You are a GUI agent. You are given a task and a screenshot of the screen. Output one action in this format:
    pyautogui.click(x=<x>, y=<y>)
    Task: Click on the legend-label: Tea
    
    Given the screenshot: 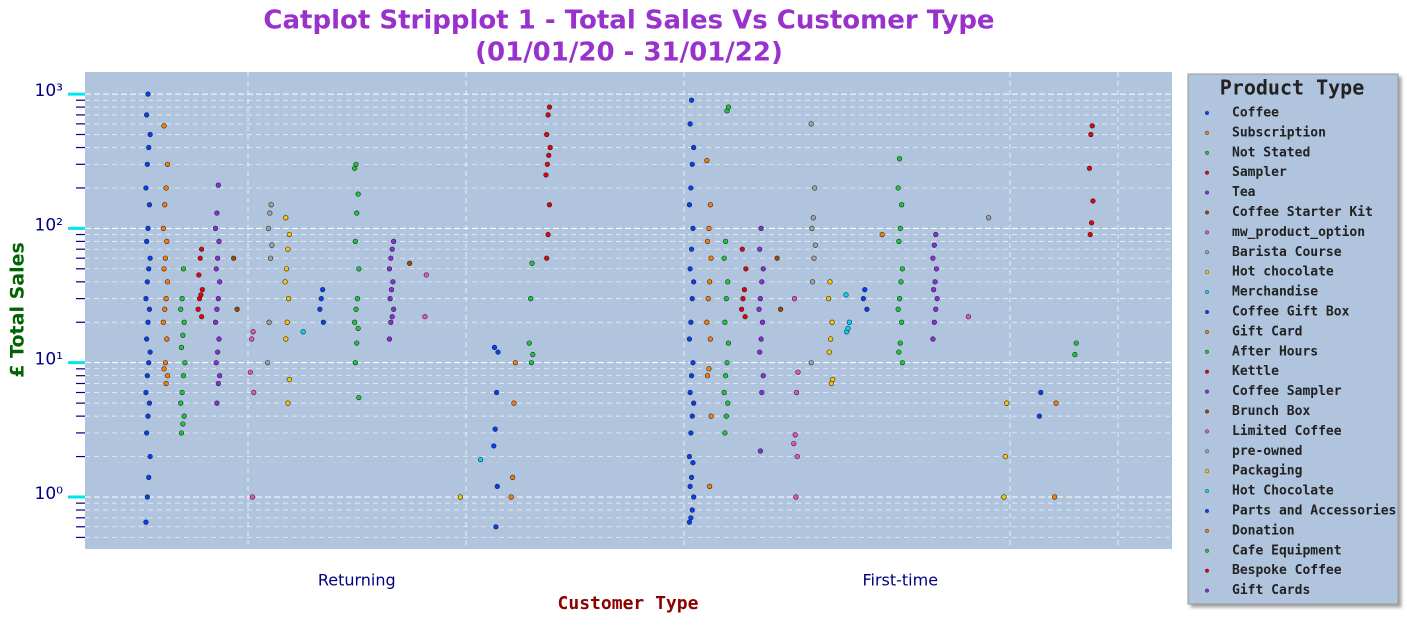 What is the action you would take?
    pyautogui.click(x=1244, y=192)
    